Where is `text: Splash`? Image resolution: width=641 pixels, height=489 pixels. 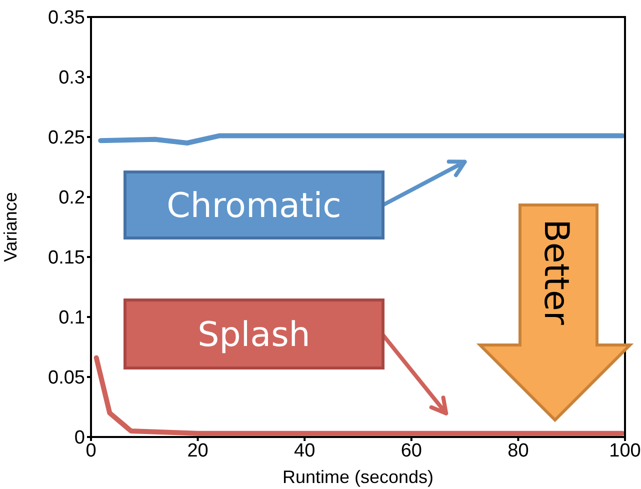 text: Splash is located at coordinates (254, 335).